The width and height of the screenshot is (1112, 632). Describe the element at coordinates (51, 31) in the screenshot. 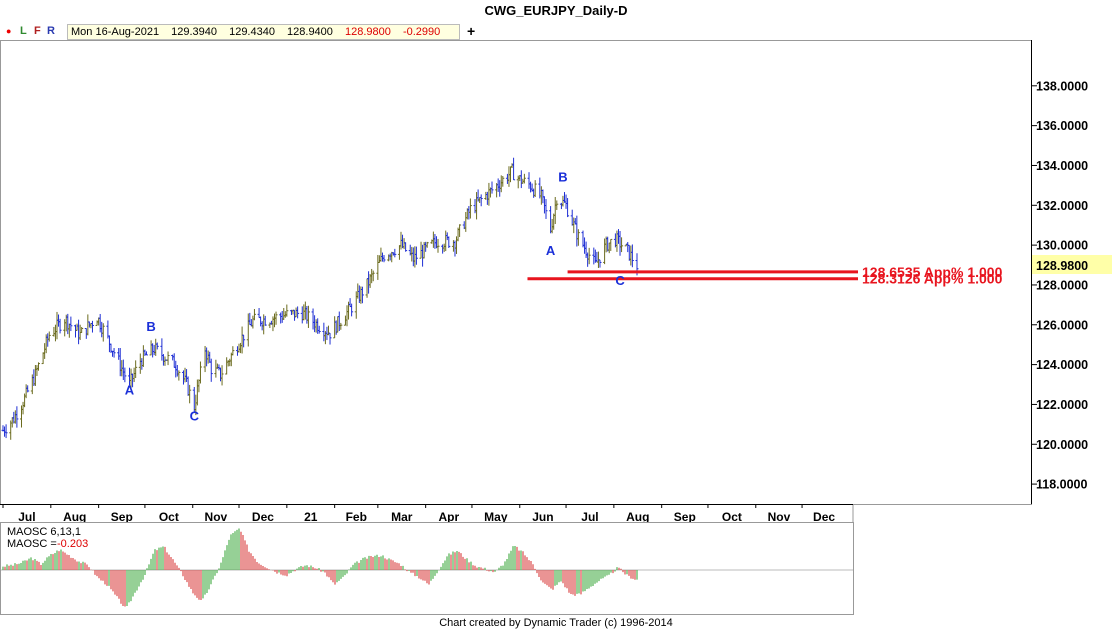

I see `ratio-tool-button: R` at that location.